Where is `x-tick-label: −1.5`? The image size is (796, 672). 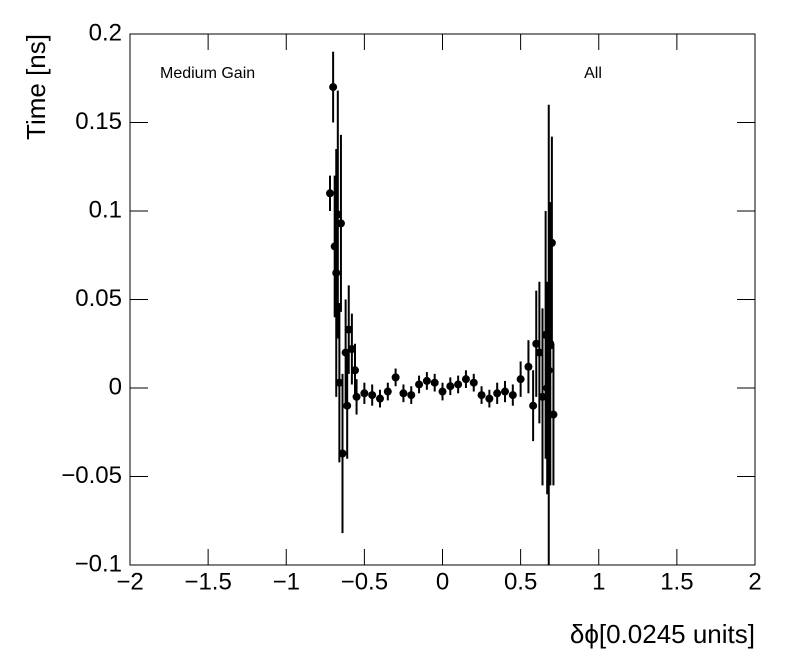
x-tick-label: −1.5 is located at coordinates (207, 581).